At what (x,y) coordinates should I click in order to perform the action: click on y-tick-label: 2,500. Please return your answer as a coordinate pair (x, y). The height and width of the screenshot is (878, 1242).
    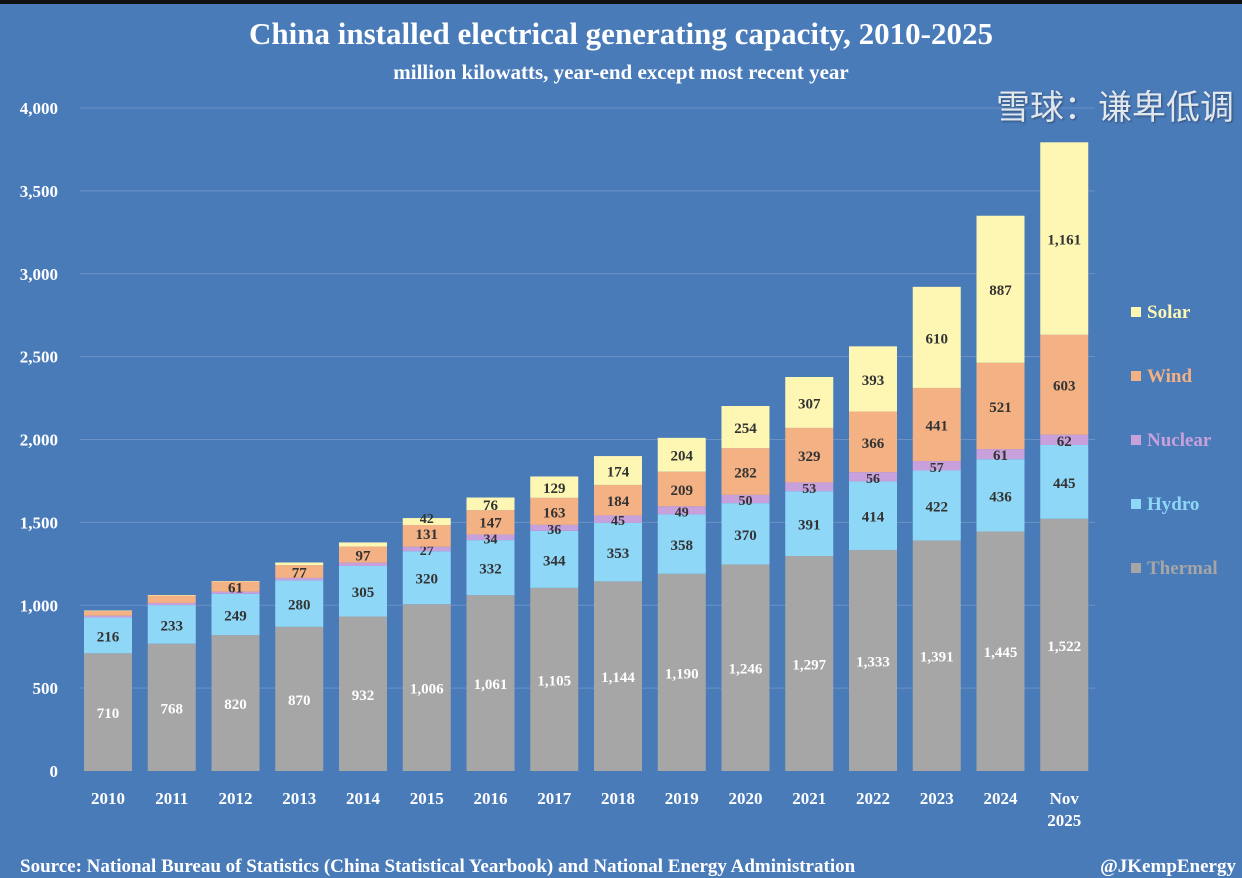
    Looking at the image, I should click on (39, 357).